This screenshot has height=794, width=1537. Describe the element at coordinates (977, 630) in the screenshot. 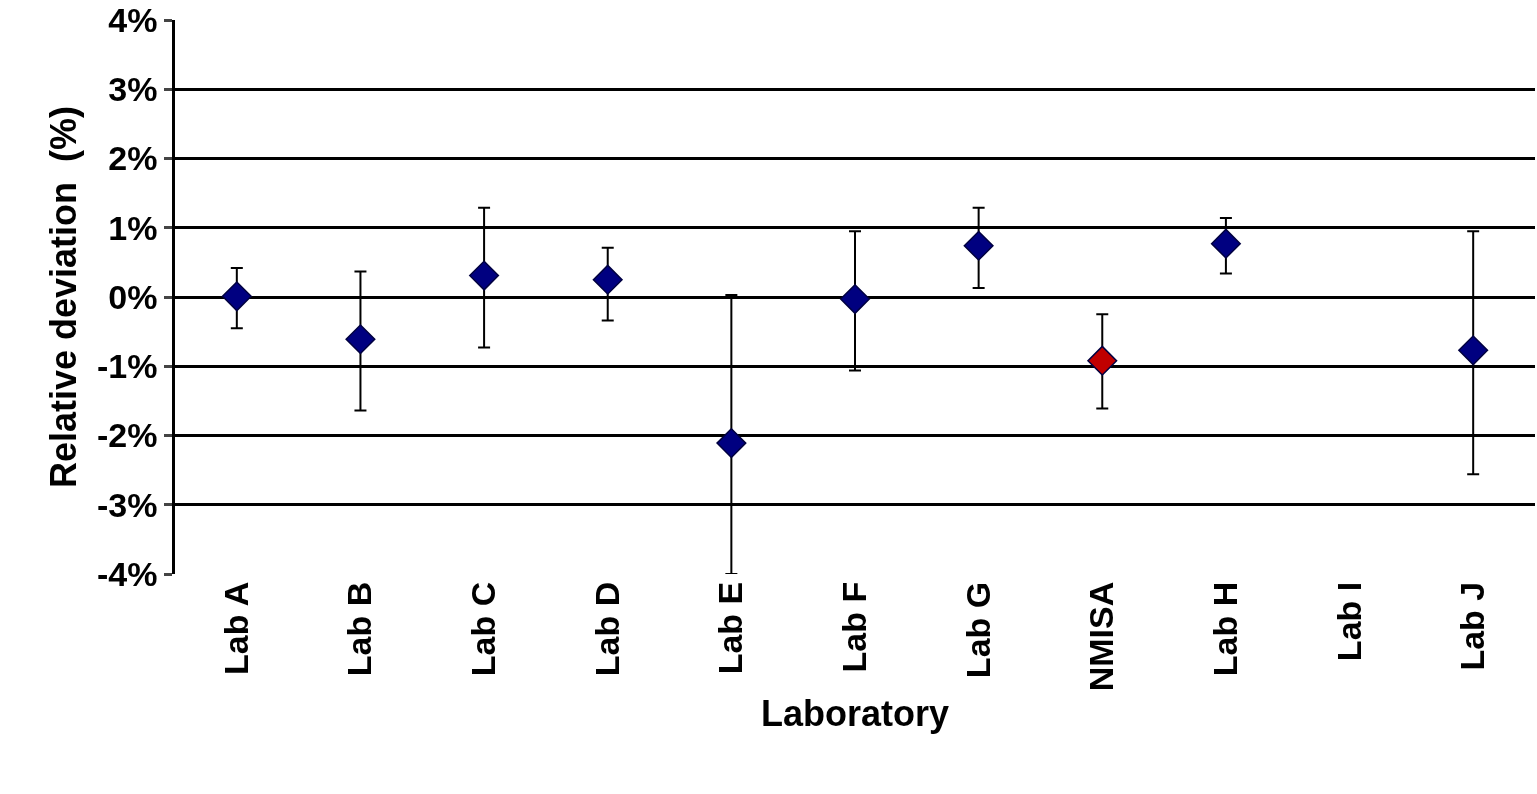

I see `x-tick-label: Lab G` at that location.